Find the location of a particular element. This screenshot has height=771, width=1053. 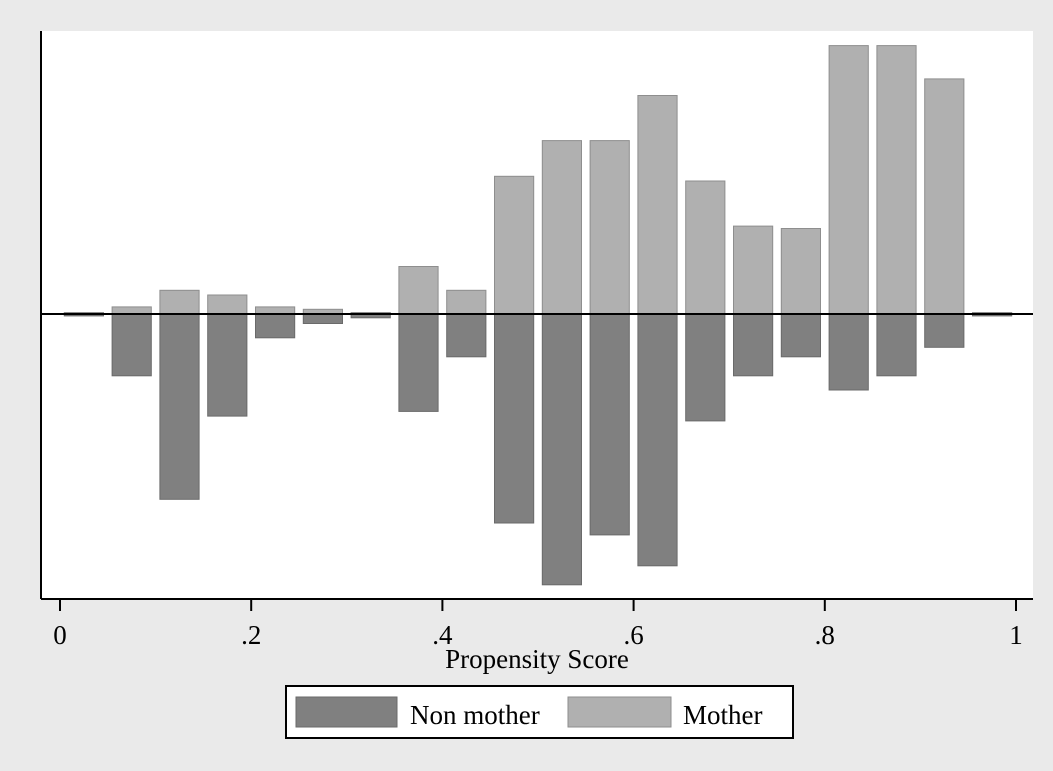

x-tick-label: 0 is located at coordinates (60, 635).